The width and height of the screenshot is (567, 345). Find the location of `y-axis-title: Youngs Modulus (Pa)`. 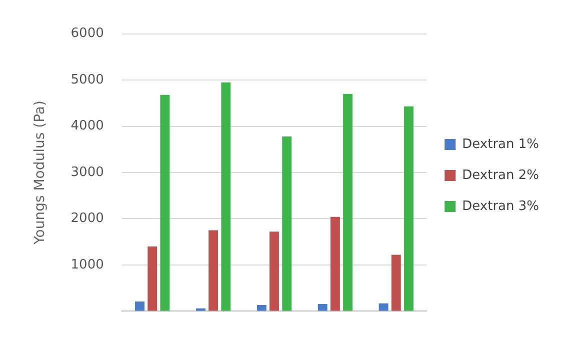

y-axis-title: Youngs Modulus (Pa) is located at coordinates (40, 173).